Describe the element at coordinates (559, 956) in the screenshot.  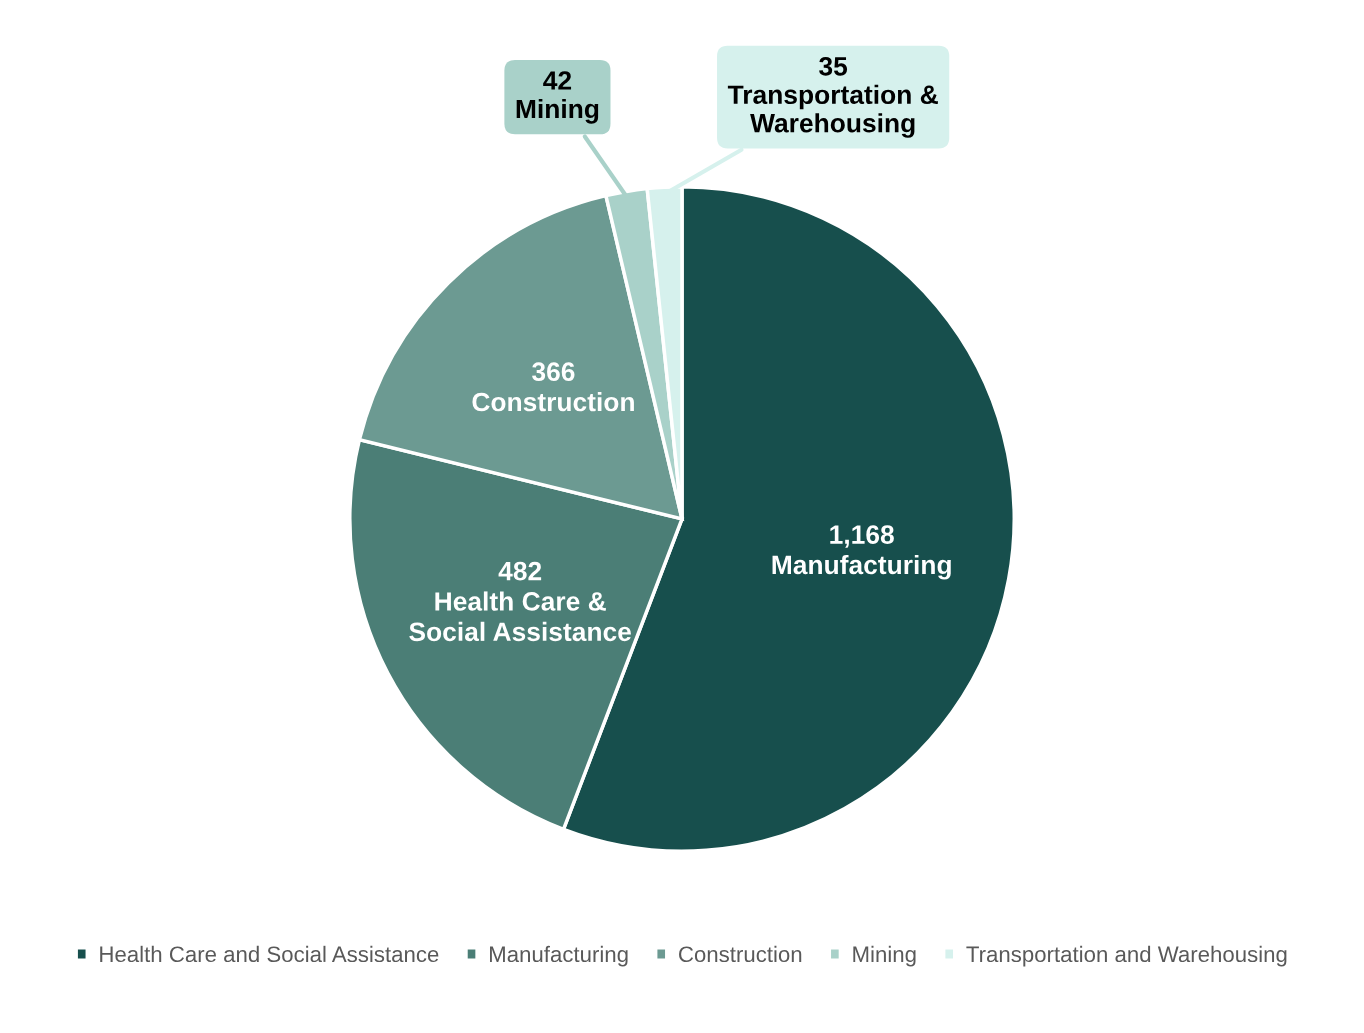
I see `legend-label: Manufacturing` at that location.